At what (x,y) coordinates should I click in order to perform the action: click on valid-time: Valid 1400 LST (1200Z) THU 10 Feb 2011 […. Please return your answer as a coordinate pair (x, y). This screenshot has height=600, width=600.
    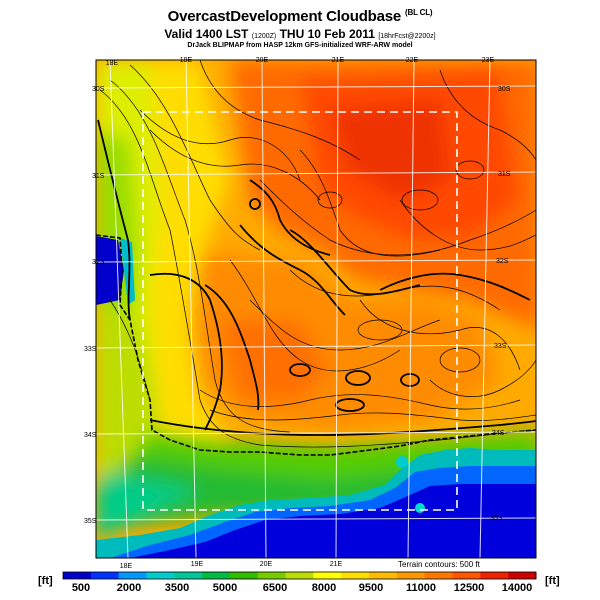
    Looking at the image, I should click on (300, 34).